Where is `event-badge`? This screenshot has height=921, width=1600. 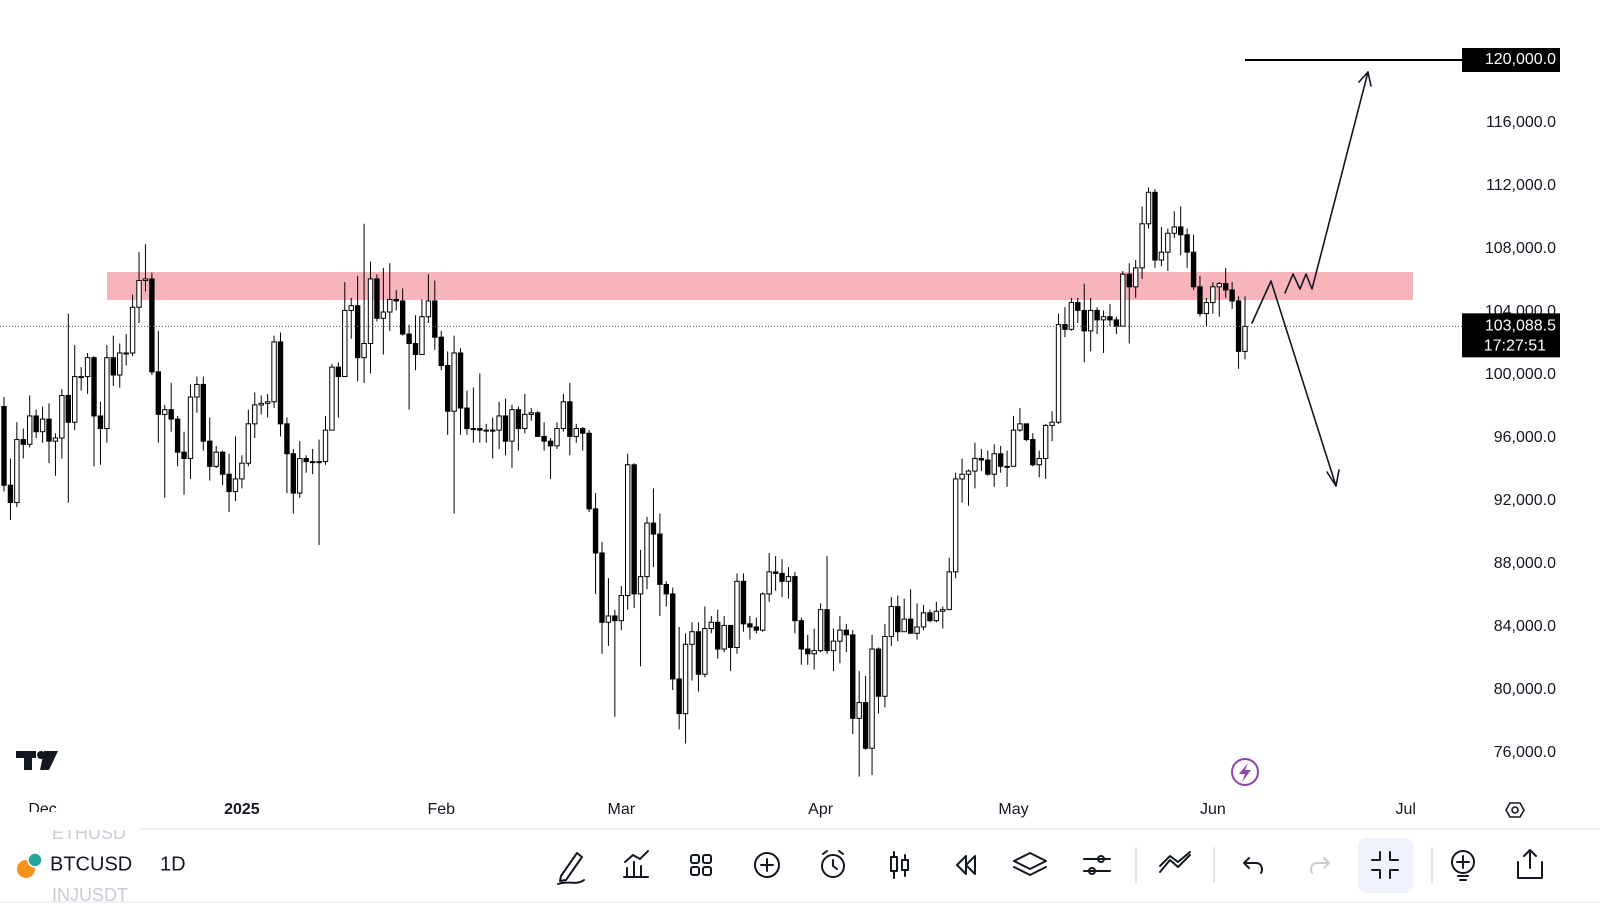 event-badge is located at coordinates (1245, 772).